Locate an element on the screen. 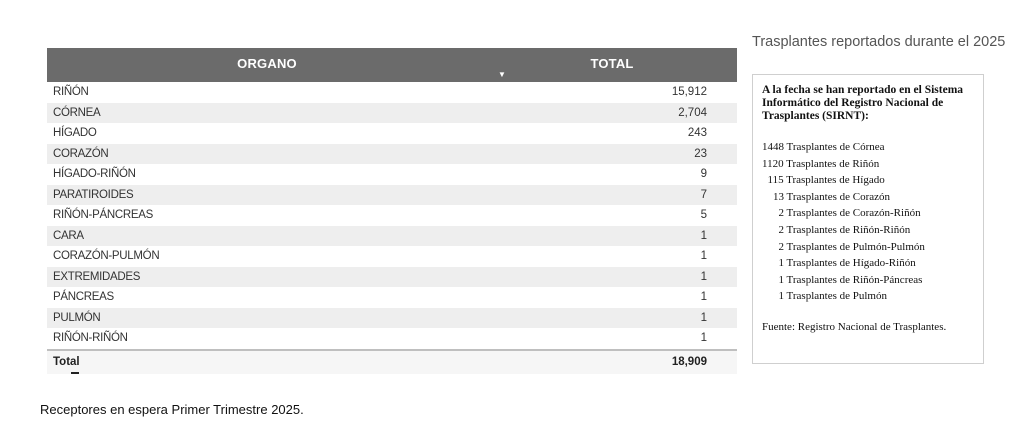 This screenshot has width=1024, height=427. organ-name: CORAZÓN is located at coordinates (81, 153).